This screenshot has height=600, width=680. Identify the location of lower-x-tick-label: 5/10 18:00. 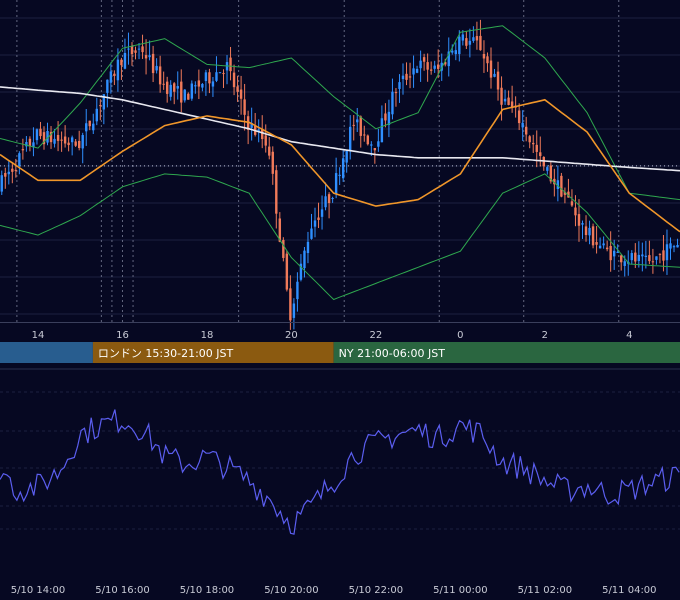
(207, 590).